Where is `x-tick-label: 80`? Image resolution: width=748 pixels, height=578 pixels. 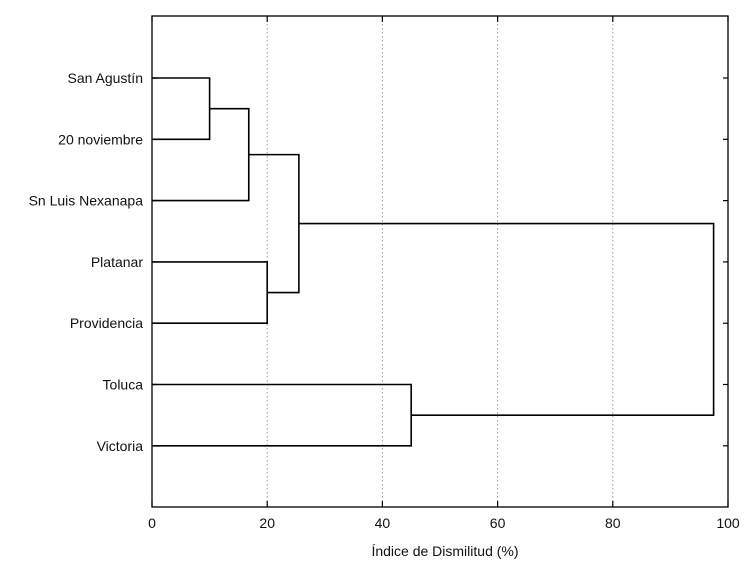
x-tick-label: 80 is located at coordinates (613, 523).